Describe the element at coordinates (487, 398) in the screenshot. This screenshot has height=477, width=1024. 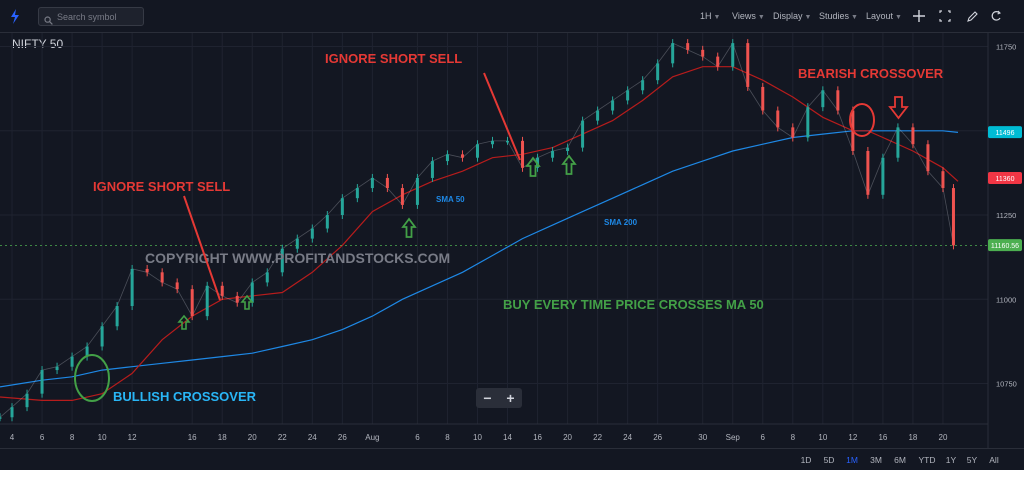
I see `zoom-out-button: −` at that location.